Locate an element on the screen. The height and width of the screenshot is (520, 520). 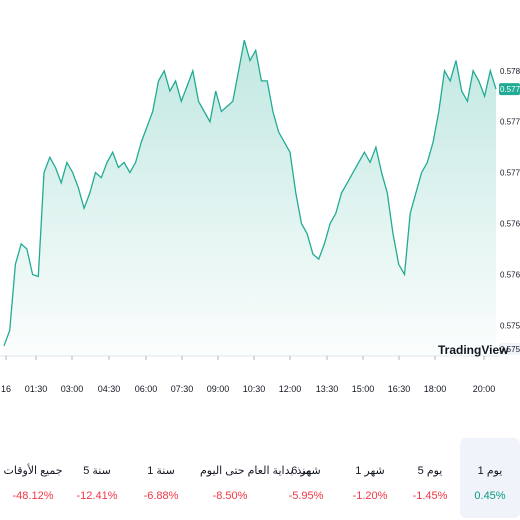
x-tick-label: 16:30 is located at coordinates (399, 389).